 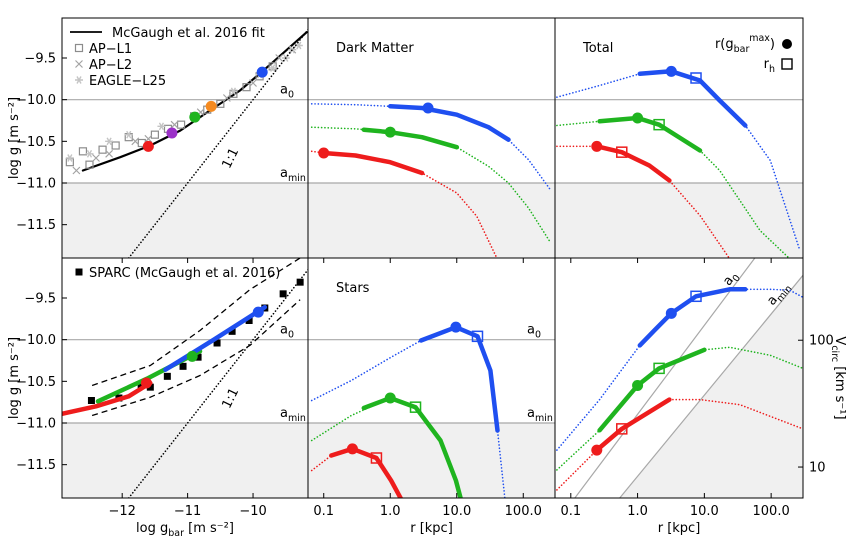 I want to click on x-tick-label: −12, so click(x=121, y=511).